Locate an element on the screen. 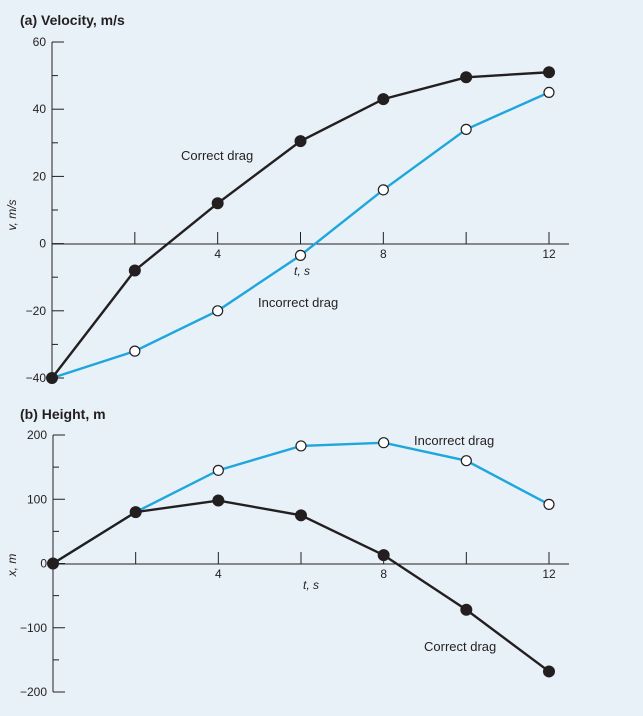  y-axis-label: x, m is located at coordinates (12, 566).